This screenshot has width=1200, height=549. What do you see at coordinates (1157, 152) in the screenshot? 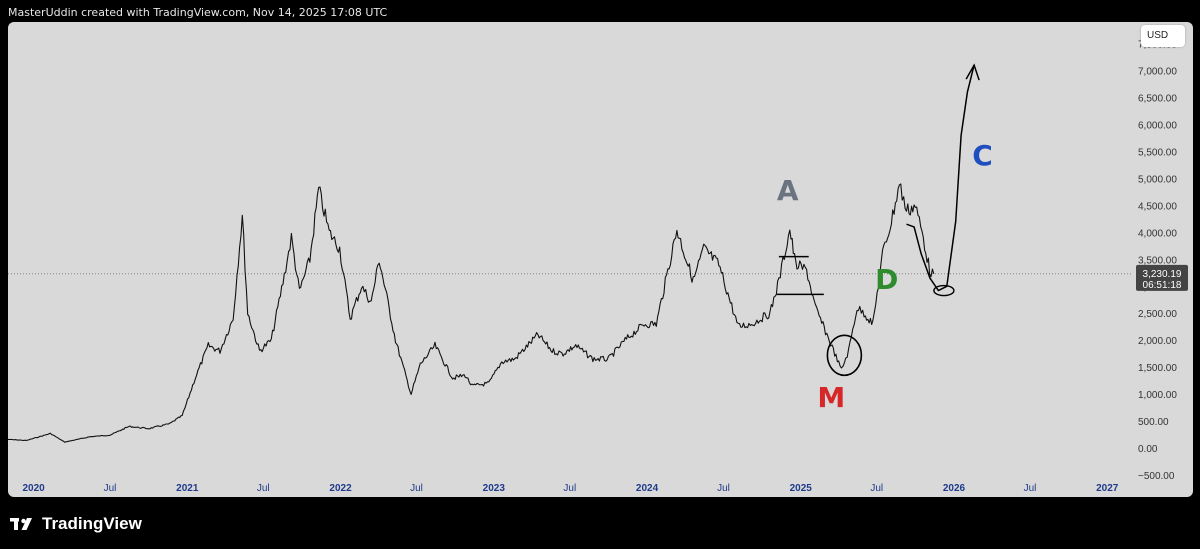
I see `y-tick-label: 5,500.00` at bounding box center [1157, 152].